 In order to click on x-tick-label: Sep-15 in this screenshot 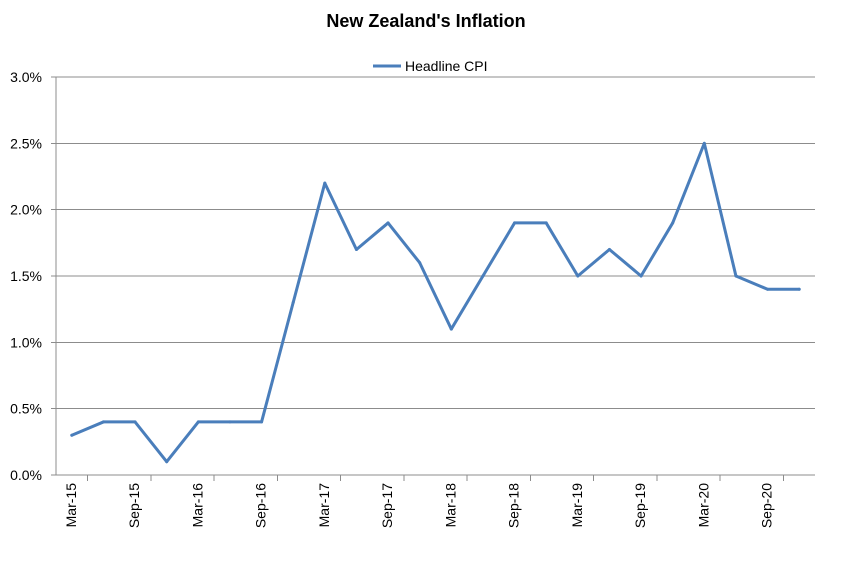, I will do `click(134, 505)`.